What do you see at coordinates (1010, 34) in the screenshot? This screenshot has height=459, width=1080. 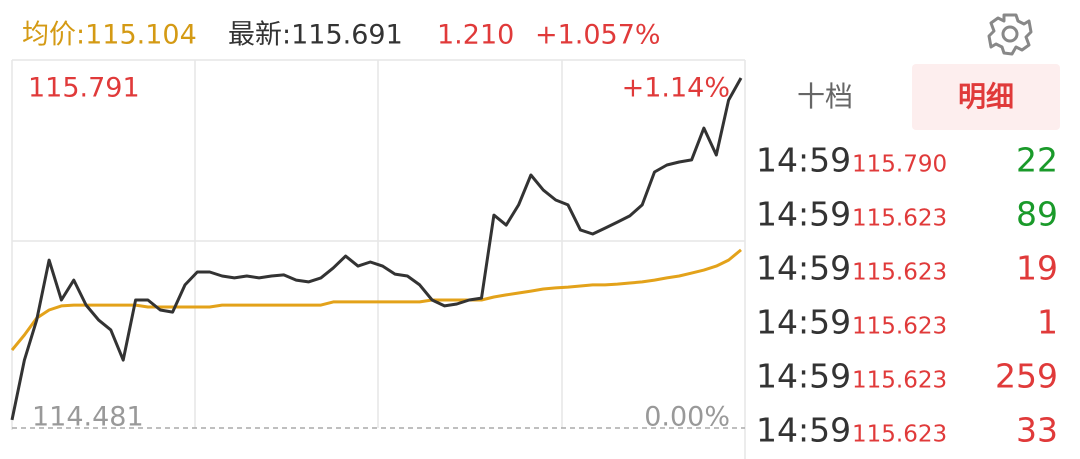 I see `settings-icon` at bounding box center [1010, 34].